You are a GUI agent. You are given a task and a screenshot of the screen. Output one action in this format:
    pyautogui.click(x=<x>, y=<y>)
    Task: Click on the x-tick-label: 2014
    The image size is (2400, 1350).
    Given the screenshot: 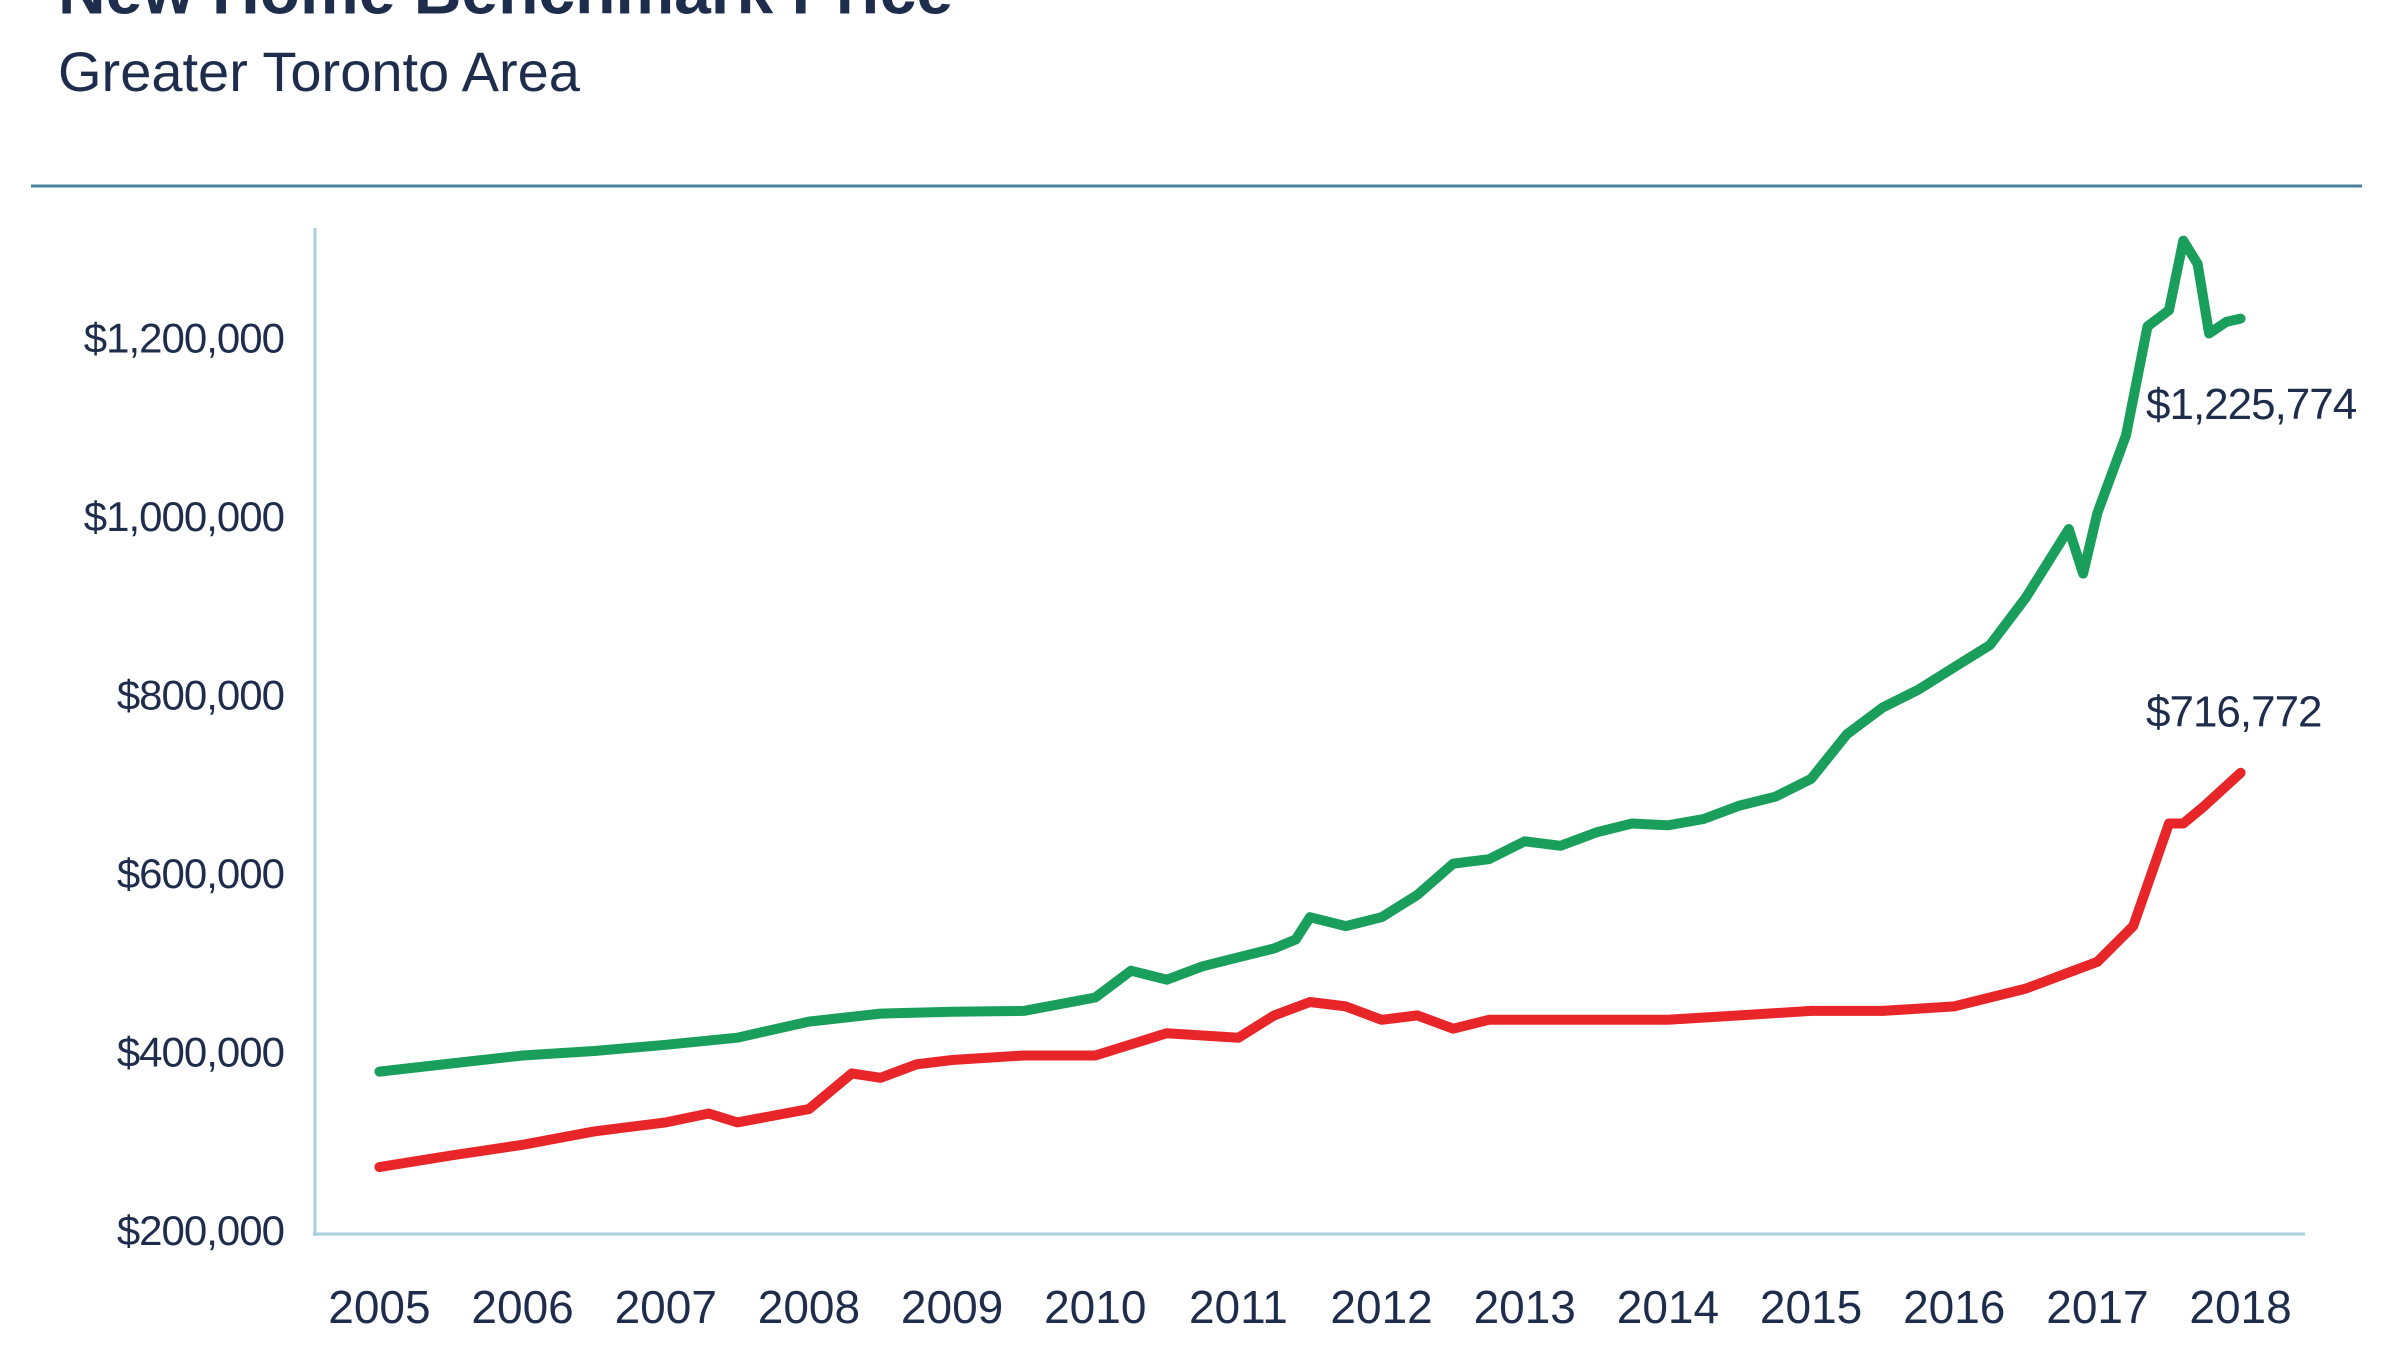 What is the action you would take?
    pyautogui.click(x=1668, y=1307)
    